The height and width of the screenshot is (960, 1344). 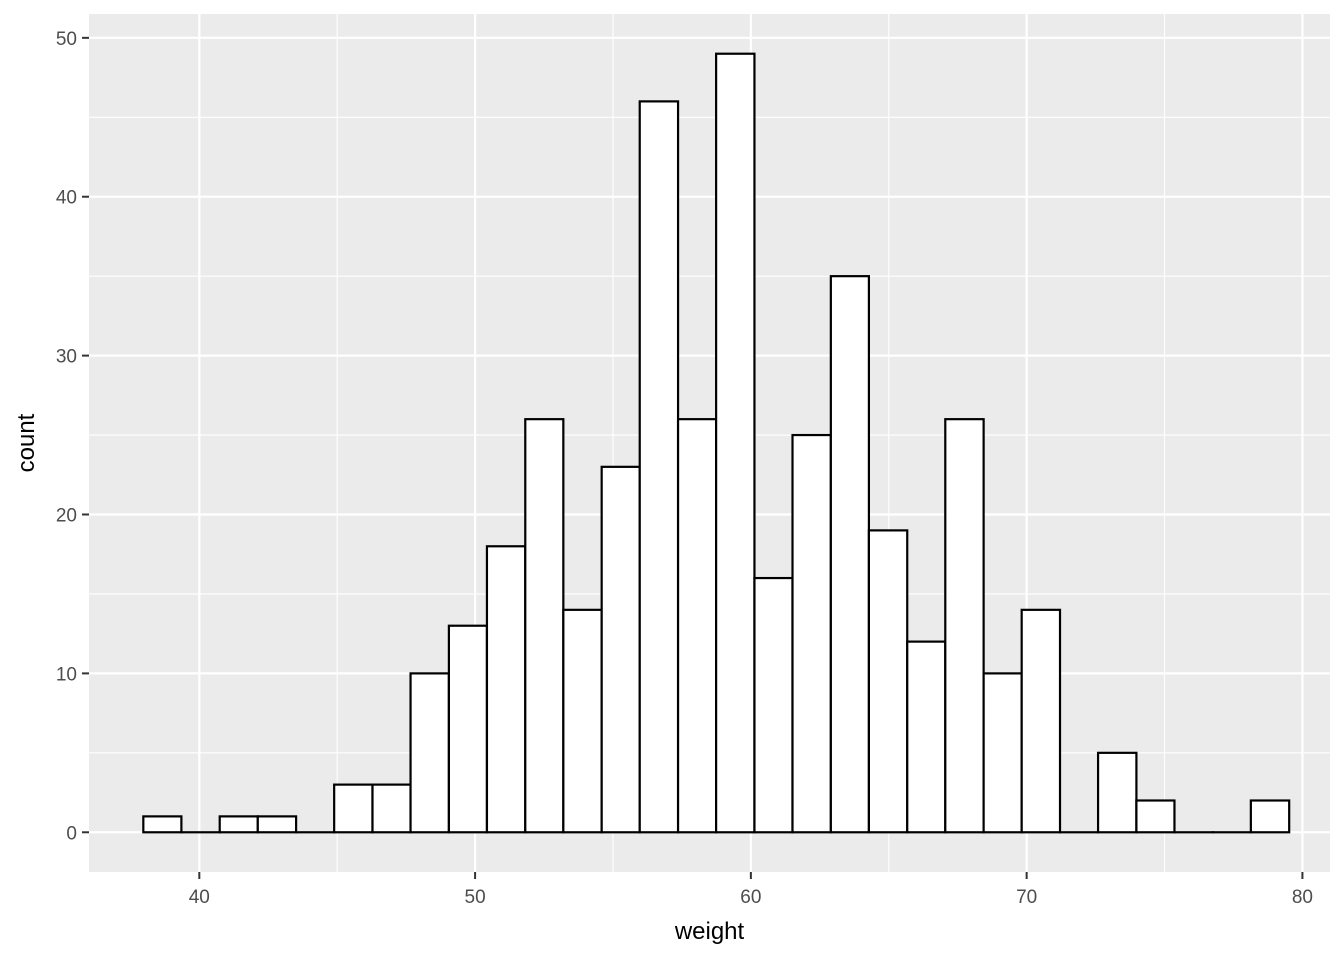 I want to click on y-axis: 0 10 20 30 40 50, so click(x=72, y=436).